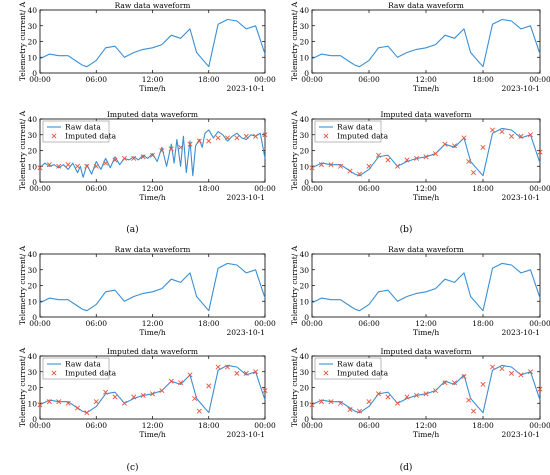 The image size is (550, 475). Describe the element at coordinates (306, 317) in the screenshot. I see `panel-d-raw-ytick-label: 0` at that location.